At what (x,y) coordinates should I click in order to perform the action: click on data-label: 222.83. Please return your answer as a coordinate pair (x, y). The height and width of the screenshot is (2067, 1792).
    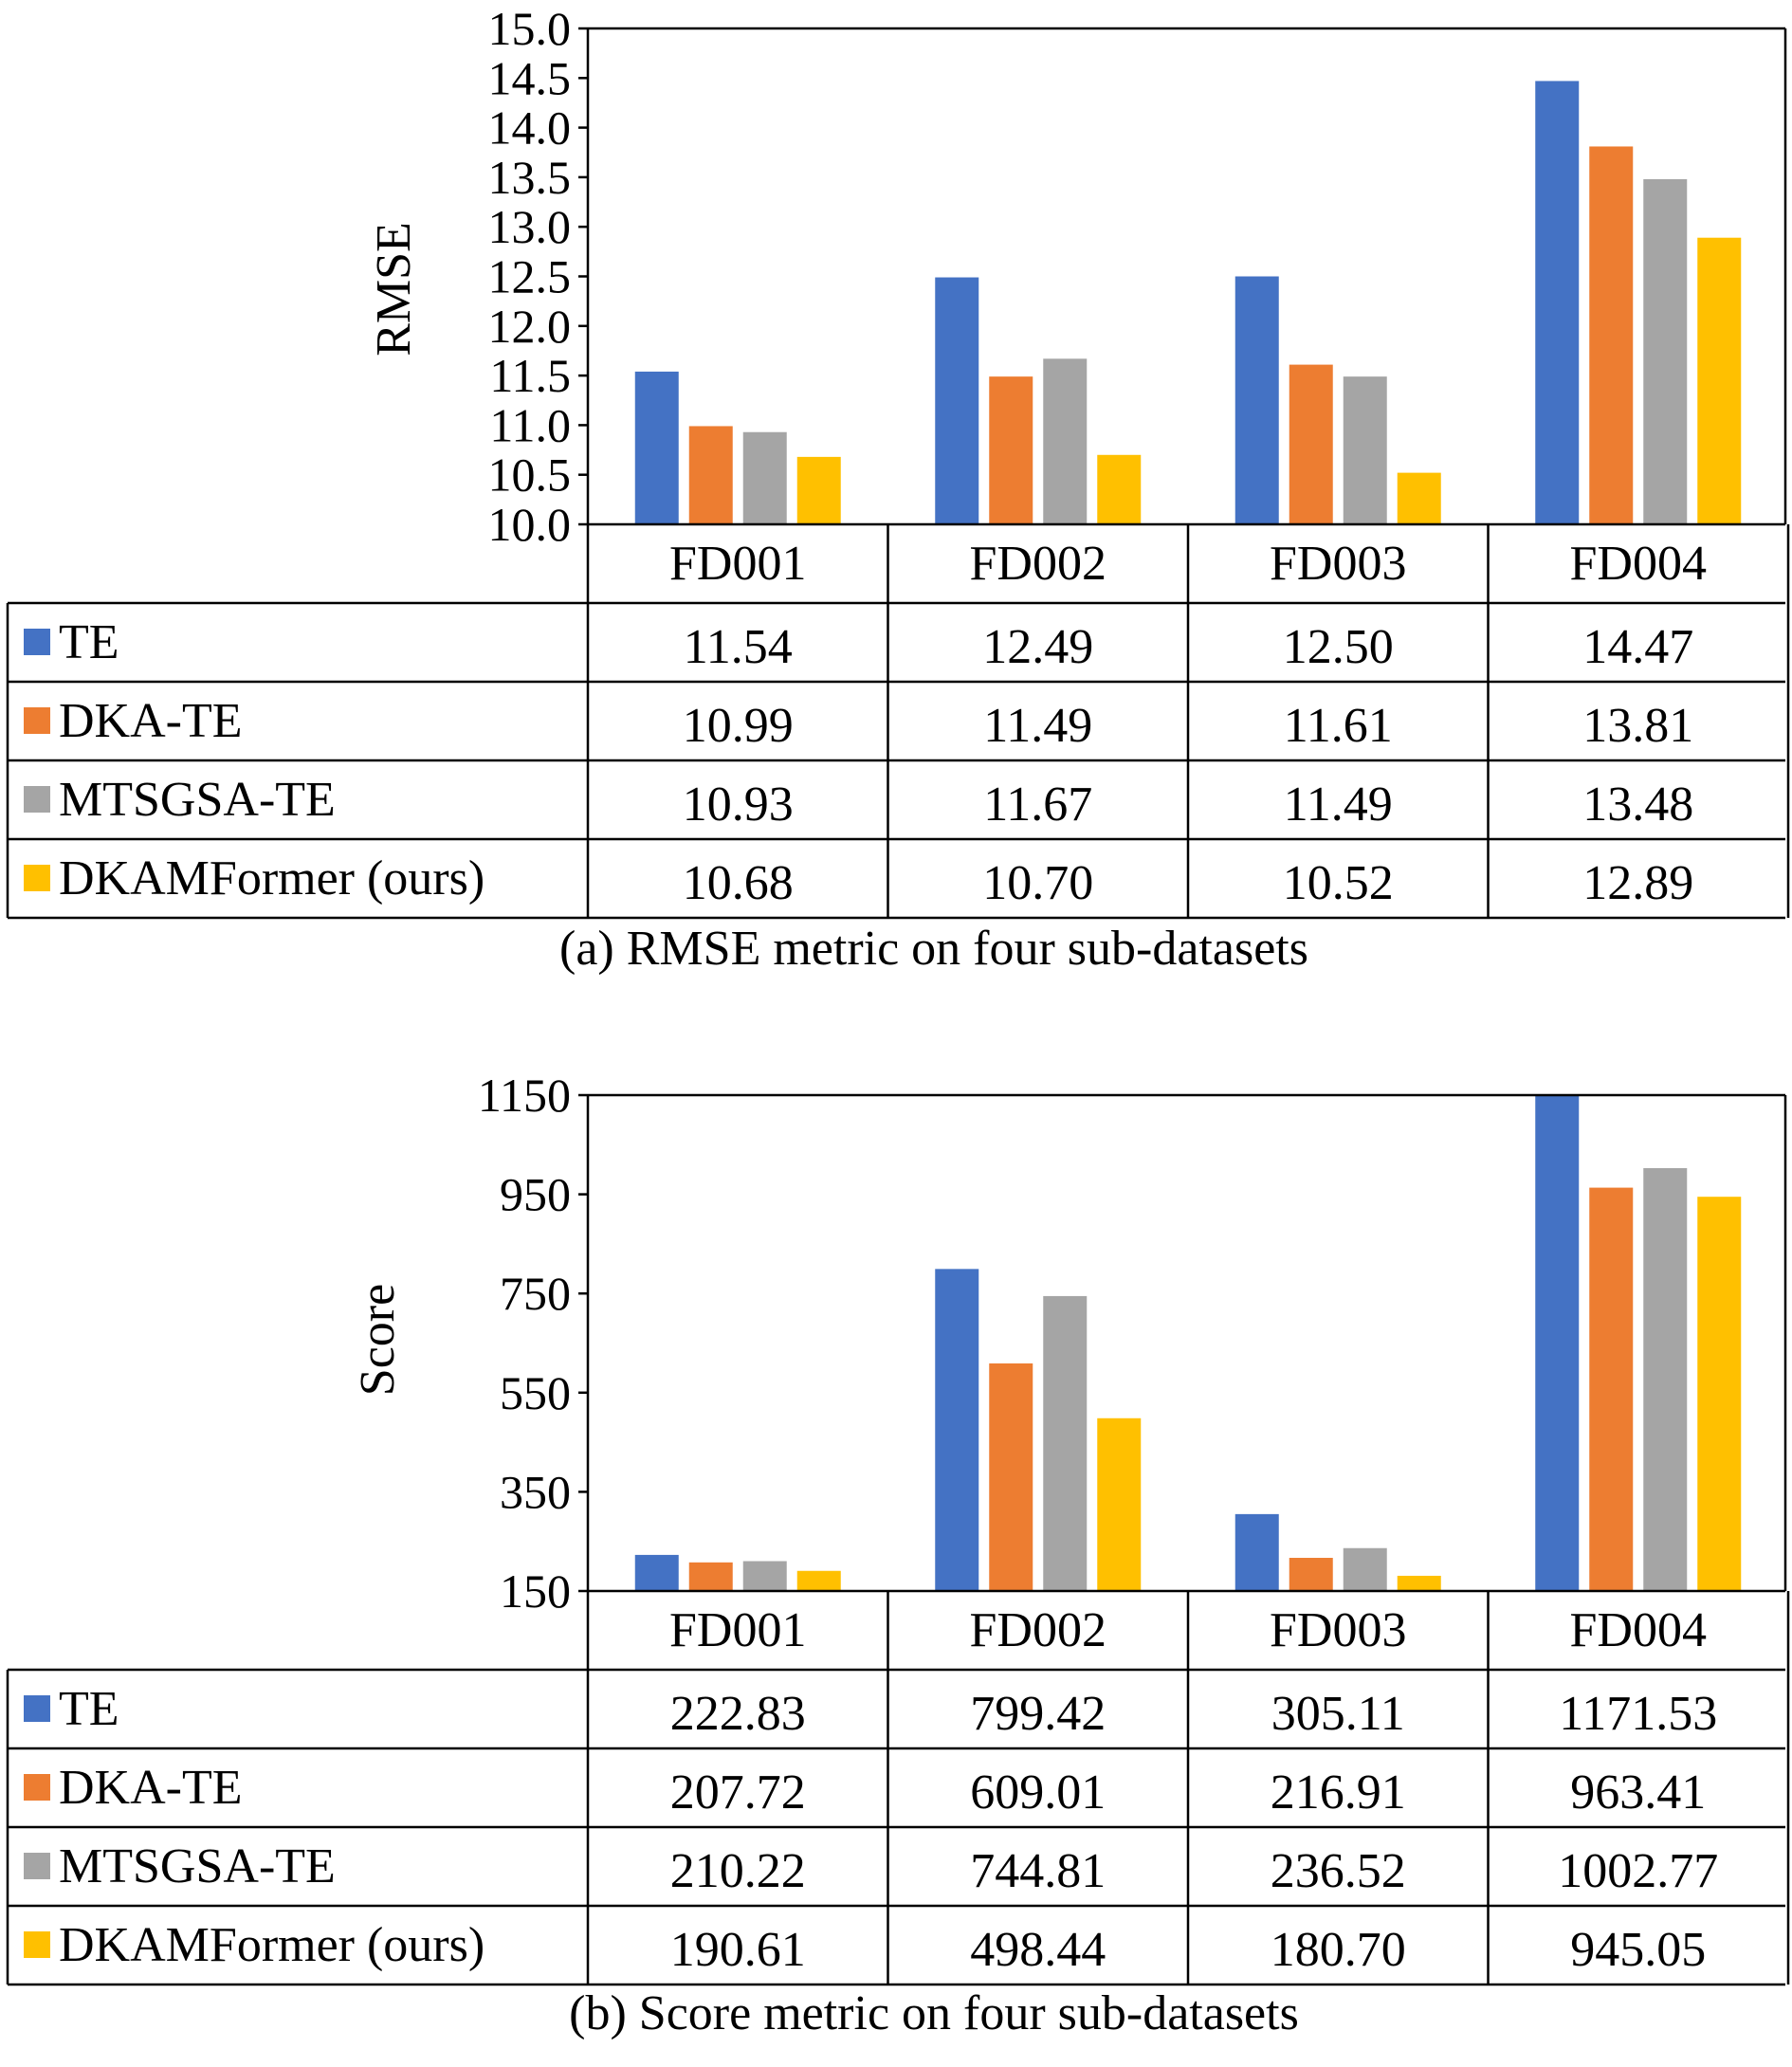
    Looking at the image, I should click on (738, 1714).